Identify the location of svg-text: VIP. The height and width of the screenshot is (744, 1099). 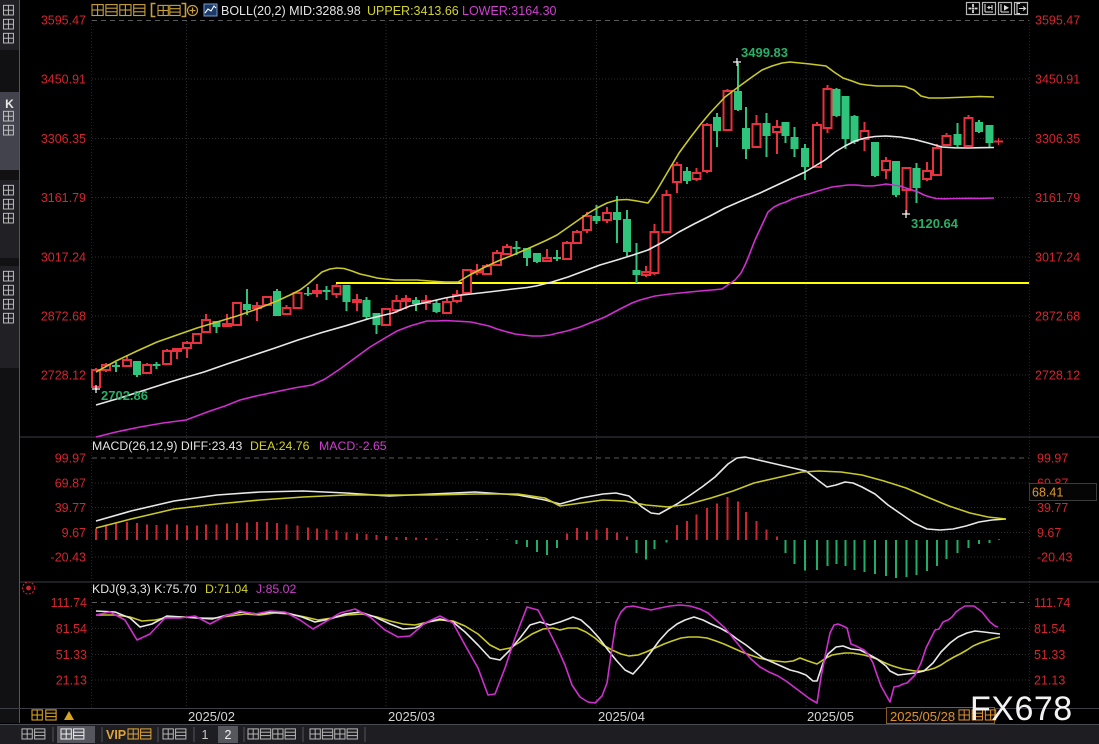
(116, 735).